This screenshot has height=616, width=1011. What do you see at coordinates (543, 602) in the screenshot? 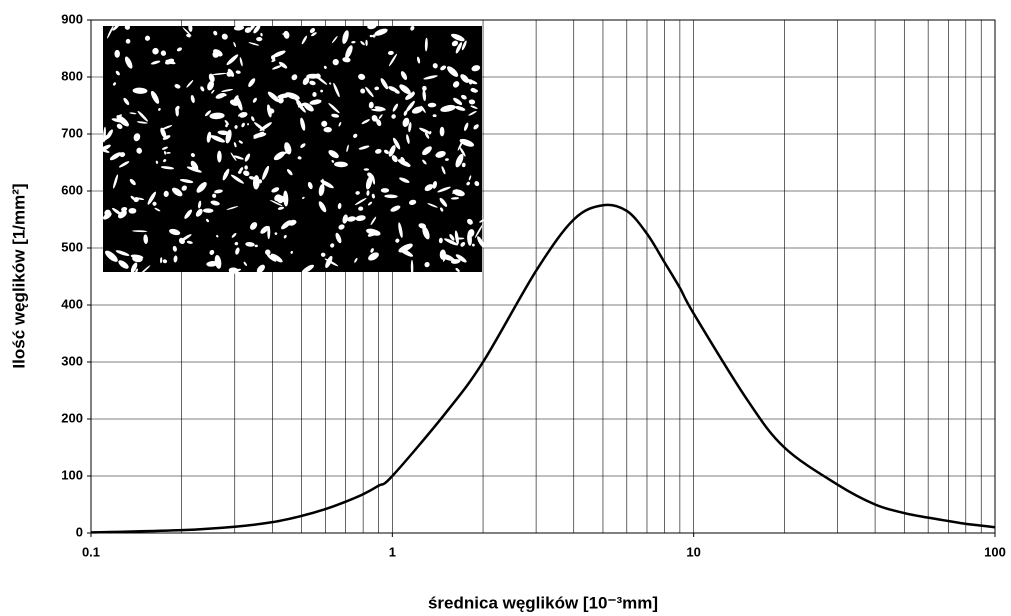
I see `x-axis-title: średnica węglików [10⁻³mm]` at bounding box center [543, 602].